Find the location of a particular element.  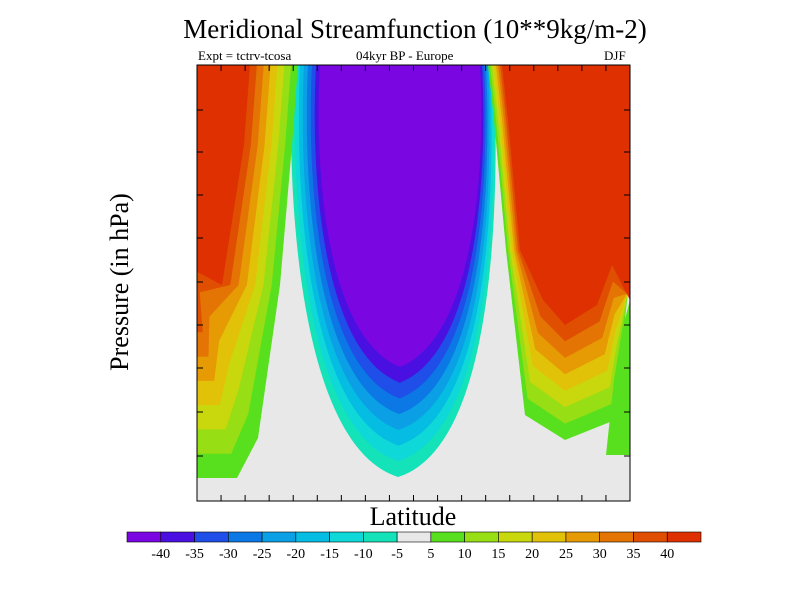

colorbar-tick-label: -5 is located at coordinates (397, 554).